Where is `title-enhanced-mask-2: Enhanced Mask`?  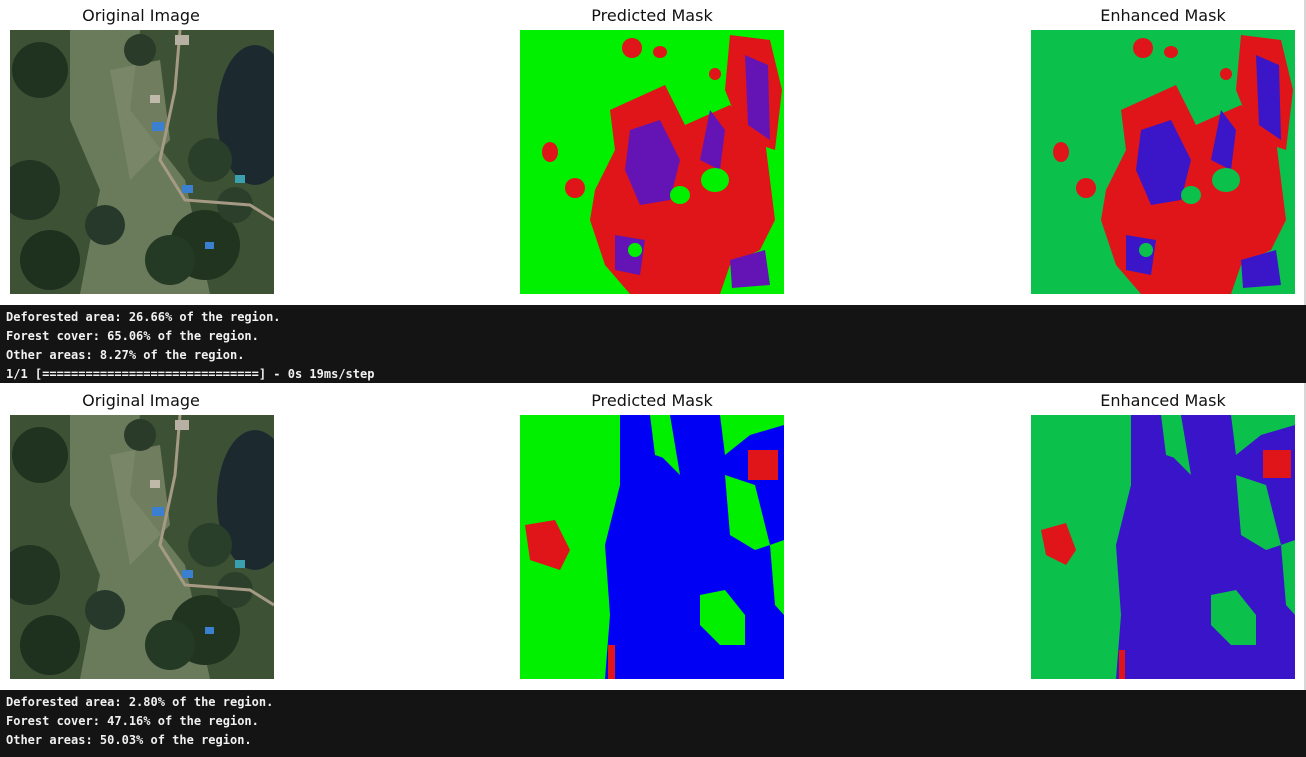
title-enhanced-mask-2: Enhanced Mask is located at coordinates (1163, 400).